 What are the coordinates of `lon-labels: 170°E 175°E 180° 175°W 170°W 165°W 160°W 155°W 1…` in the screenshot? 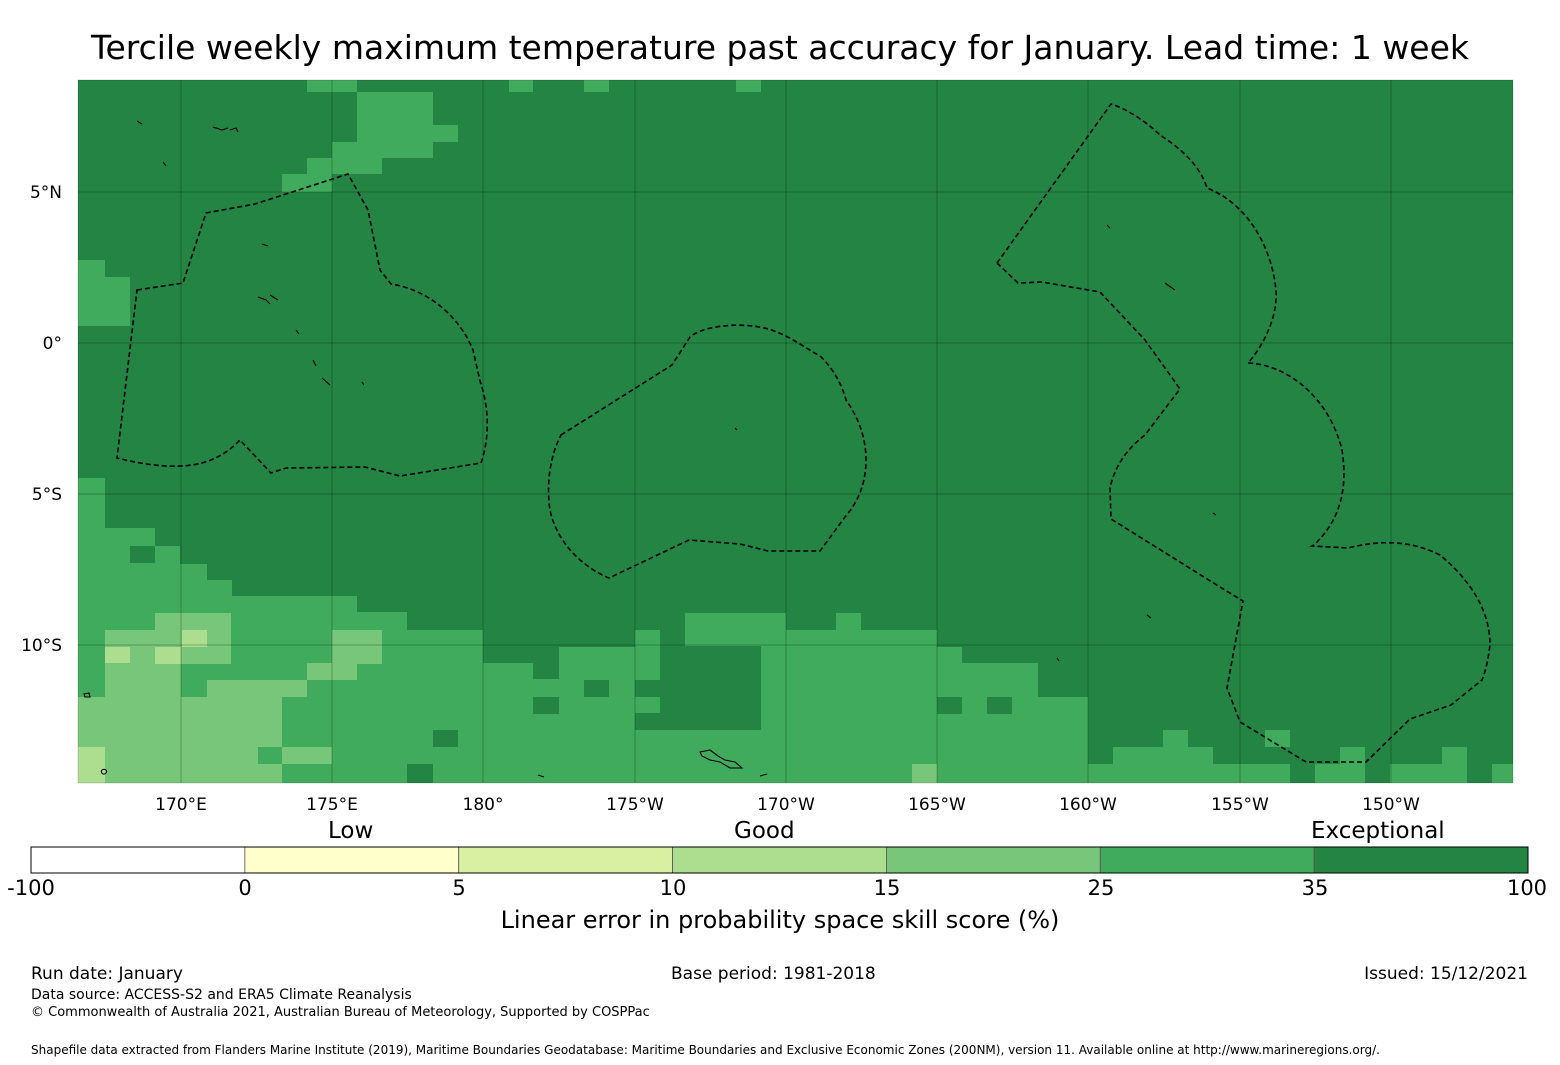 It's located at (787, 805).